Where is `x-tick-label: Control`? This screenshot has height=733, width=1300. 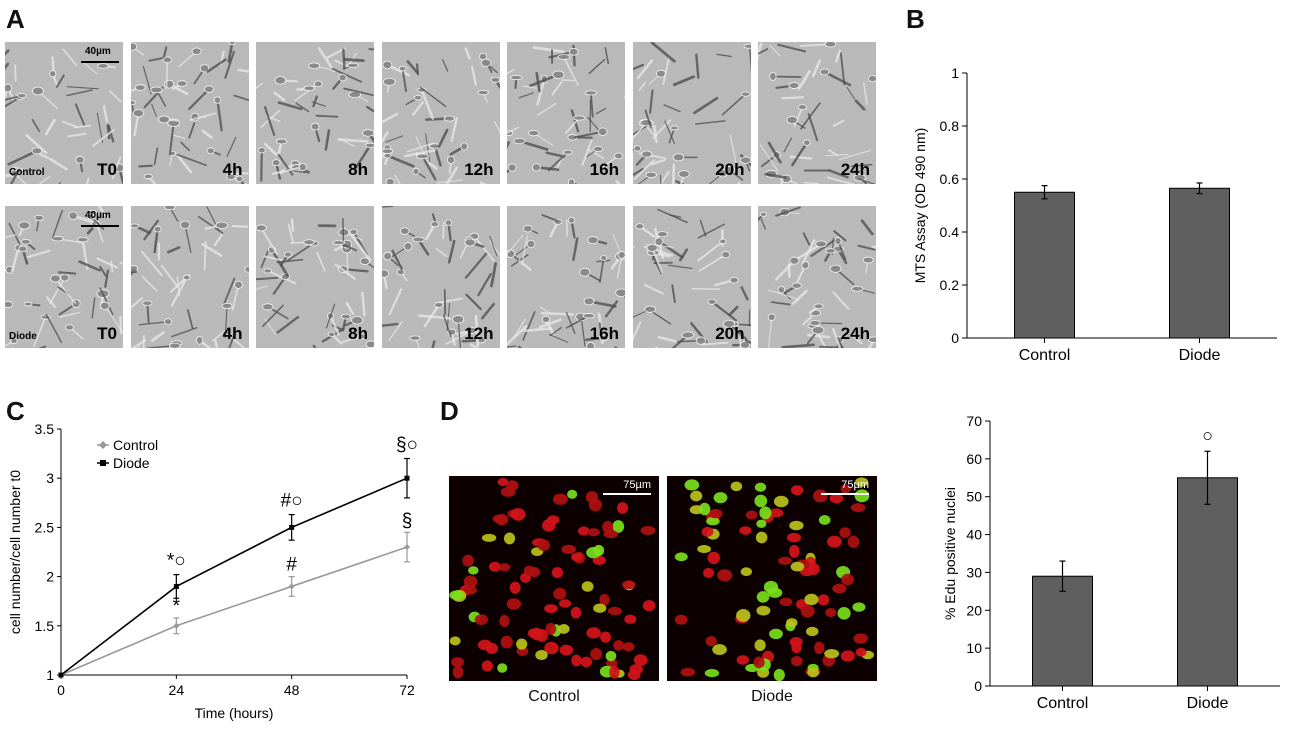 x-tick-label: Control is located at coordinates (1045, 355).